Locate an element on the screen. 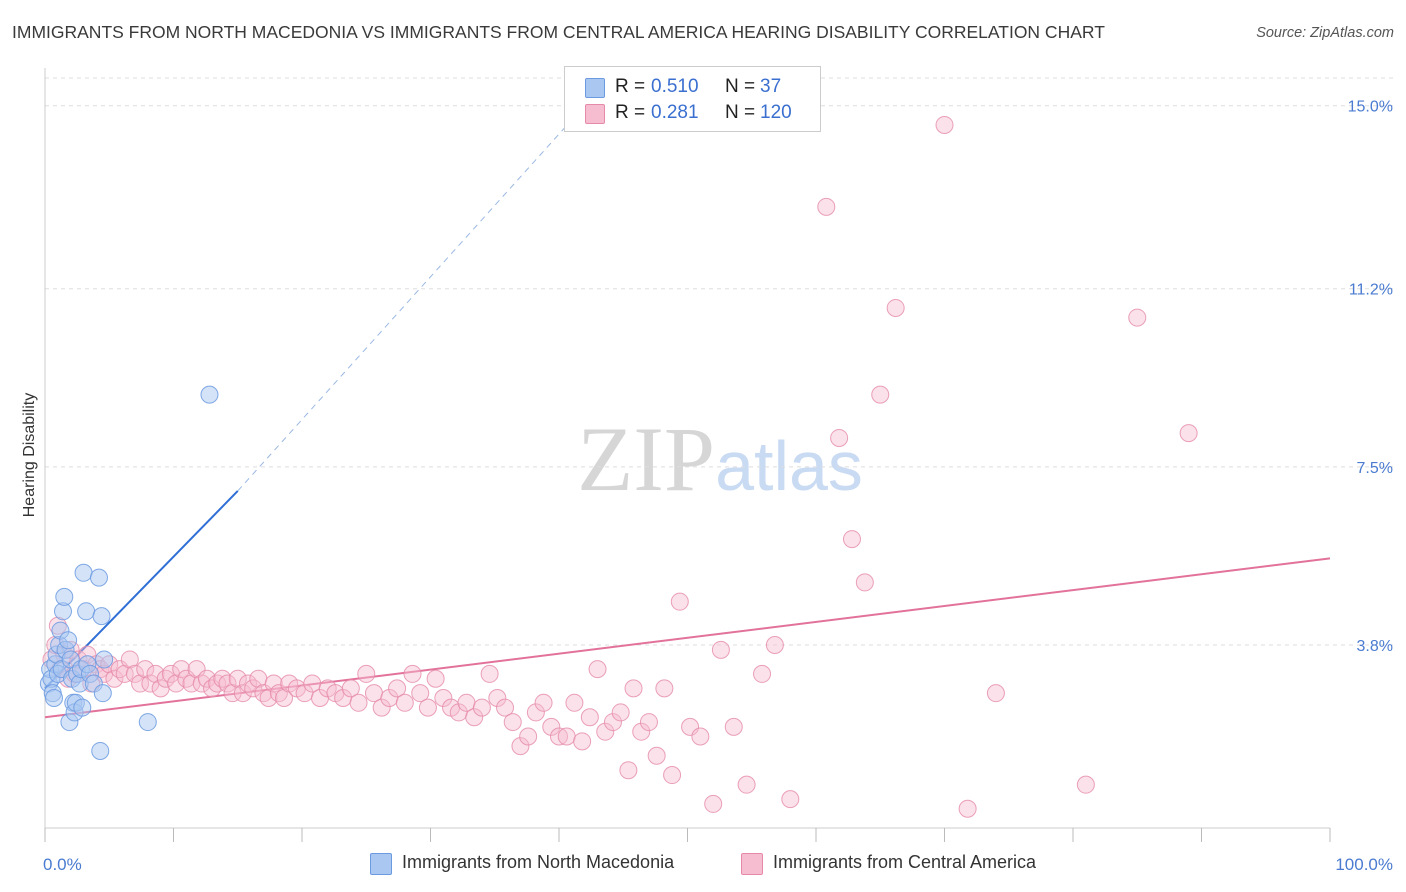 The height and width of the screenshot is (892, 1406). legend-n-value: 37 is located at coordinates (771, 86).